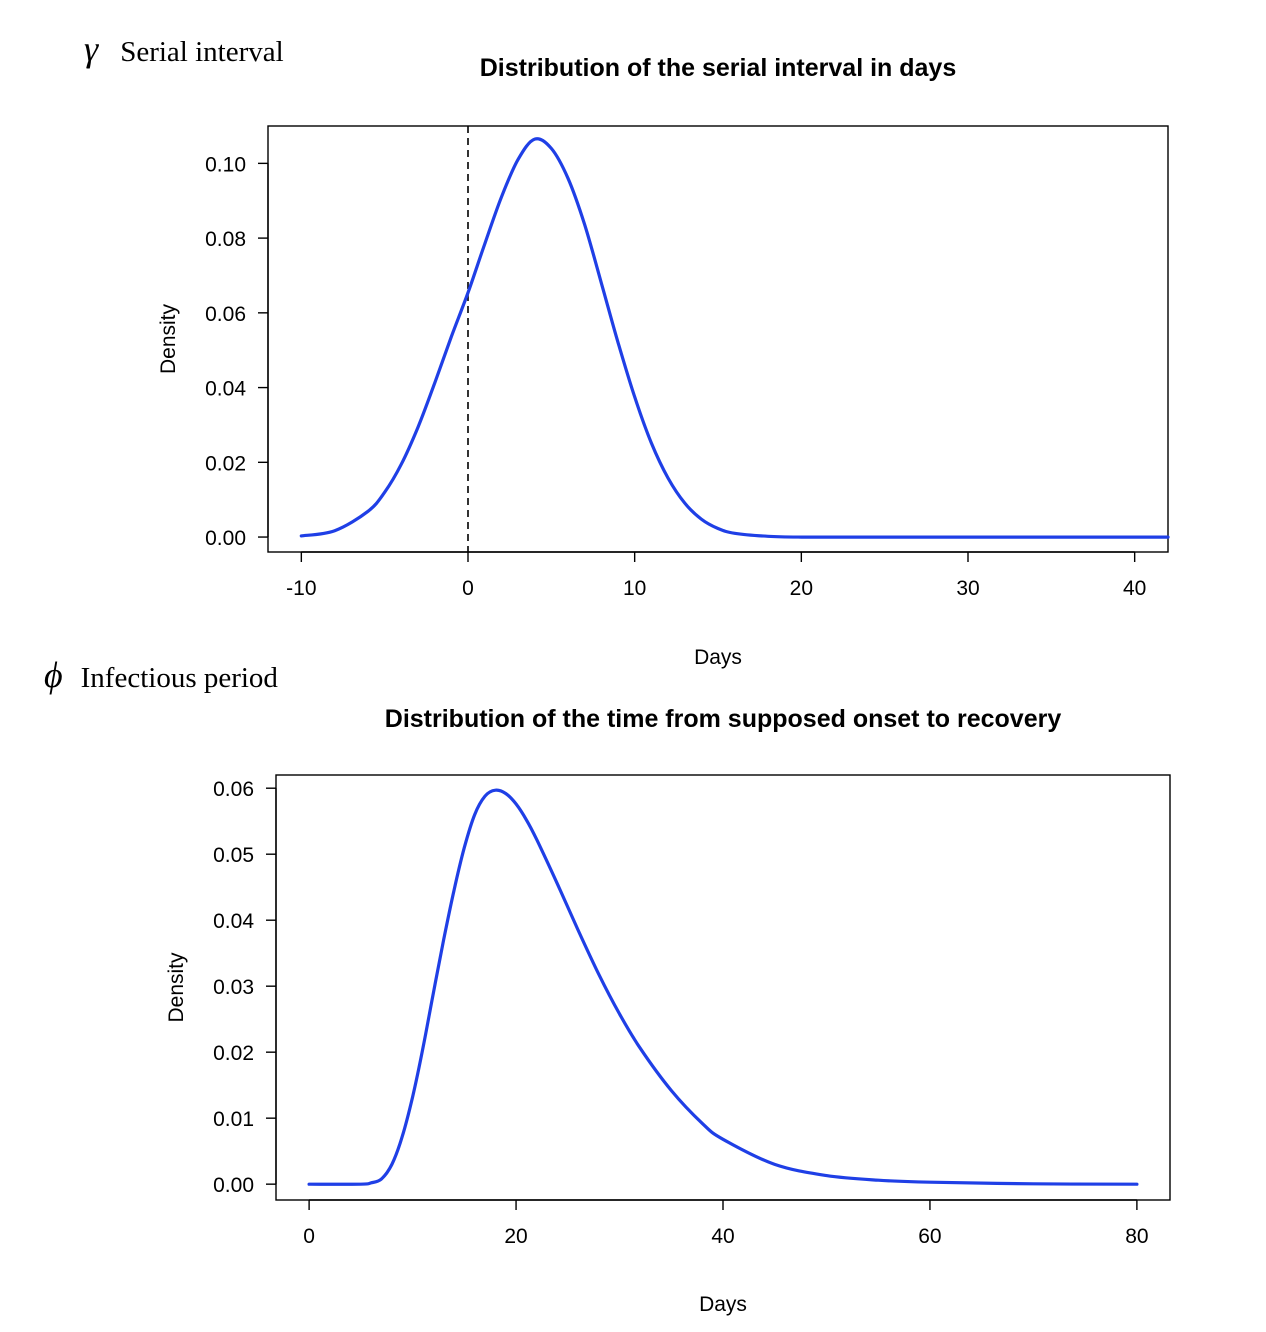 The width and height of the screenshot is (1266, 1332). I want to click on x-tick-label: 10, so click(634, 588).